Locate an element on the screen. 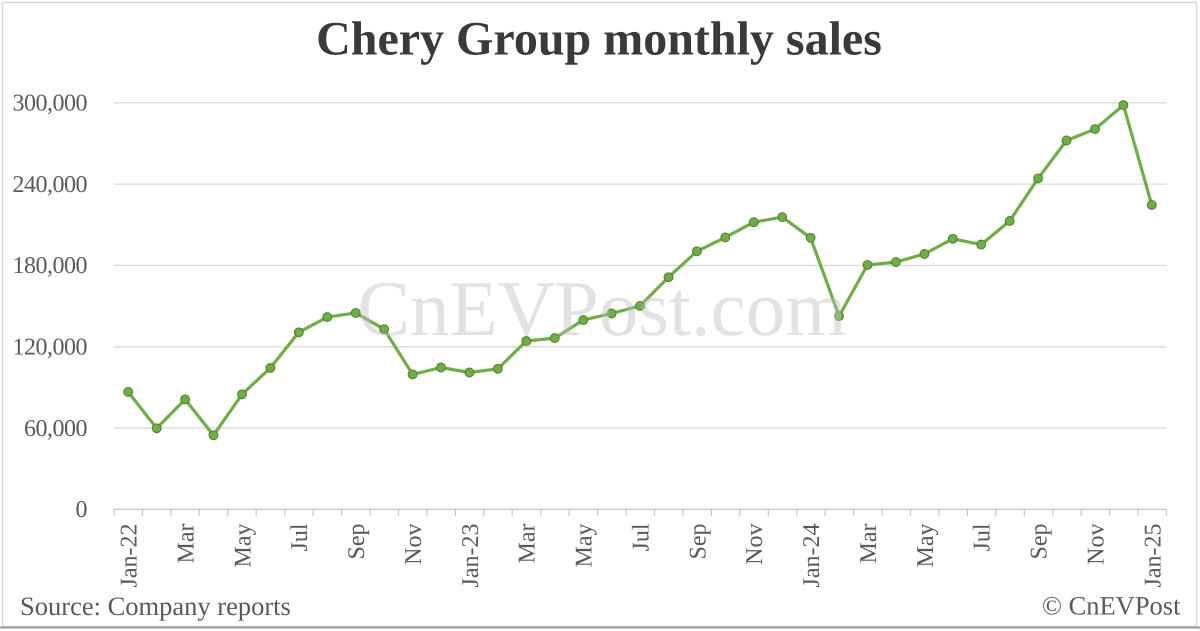 This screenshot has height=631, width=1200. svg-text: 180,000 is located at coordinates (50, 266).